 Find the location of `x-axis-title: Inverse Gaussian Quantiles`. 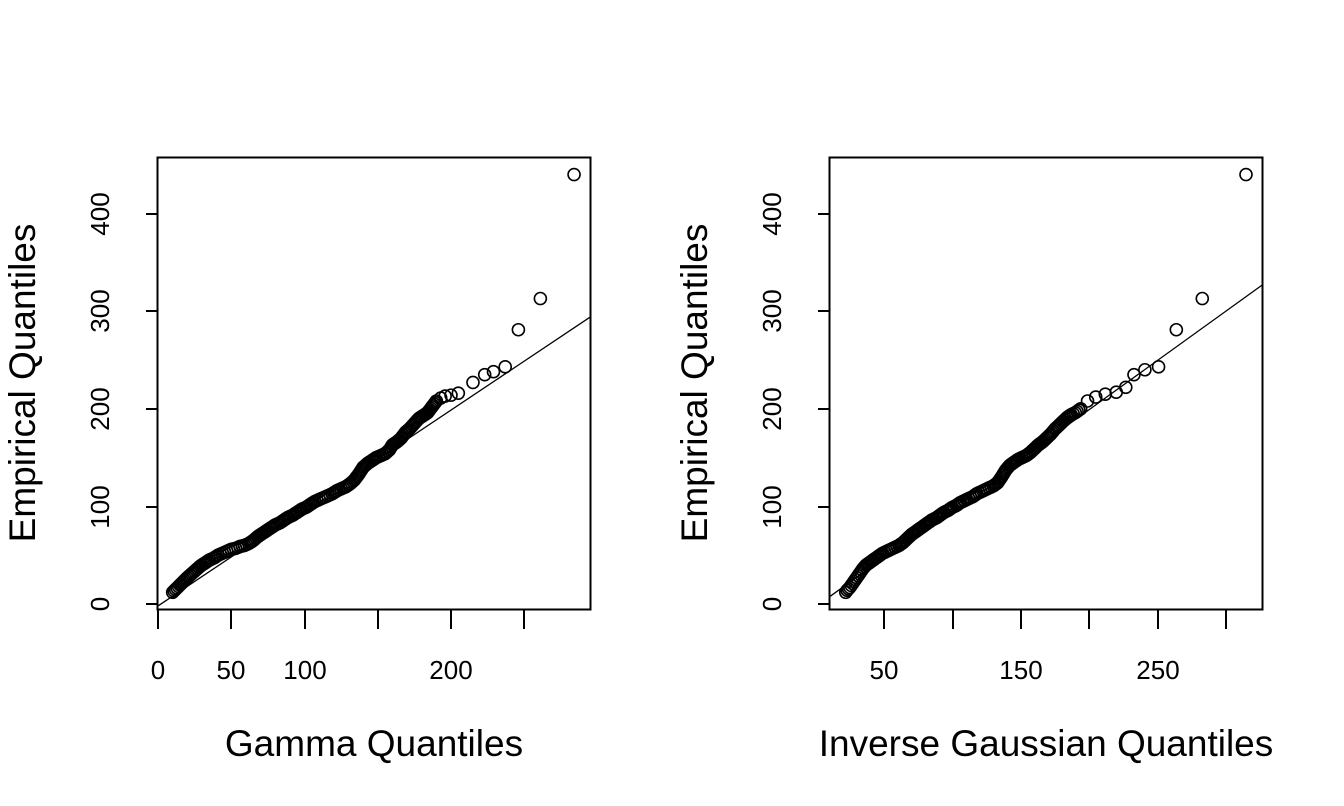

x-axis-title: Inverse Gaussian Quantiles is located at coordinates (1046, 743).